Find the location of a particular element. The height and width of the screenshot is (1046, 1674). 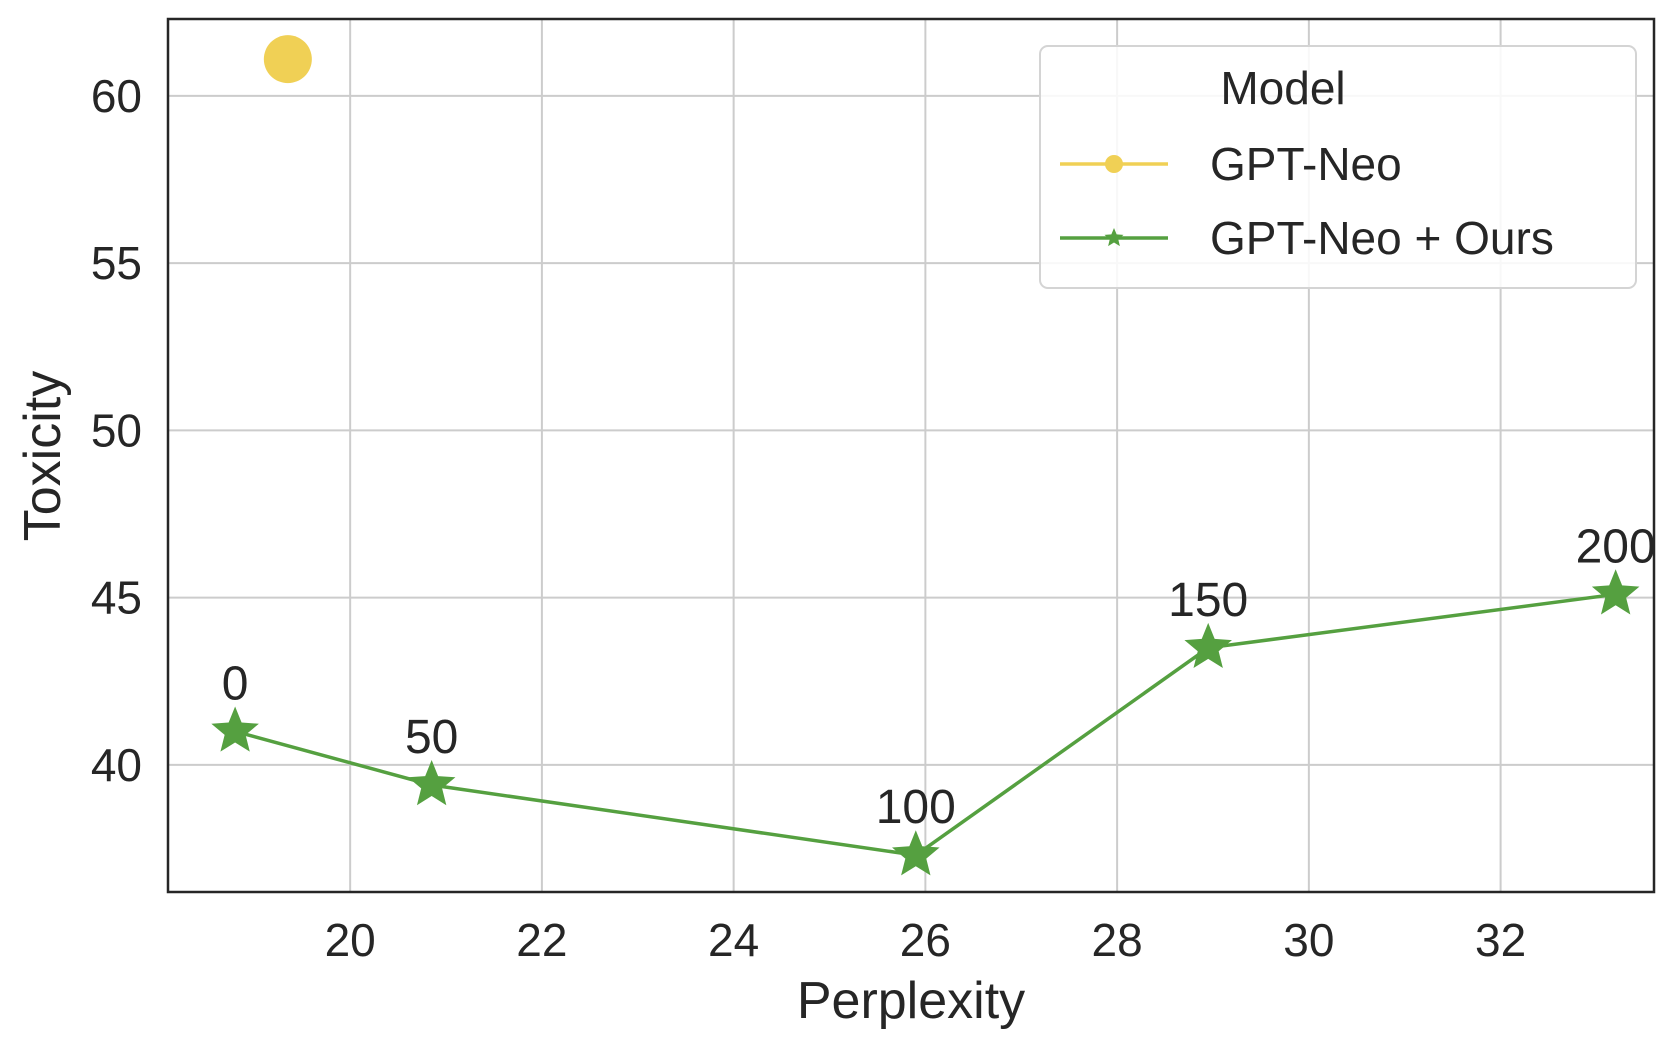

data-label: 200 is located at coordinates (1616, 546).